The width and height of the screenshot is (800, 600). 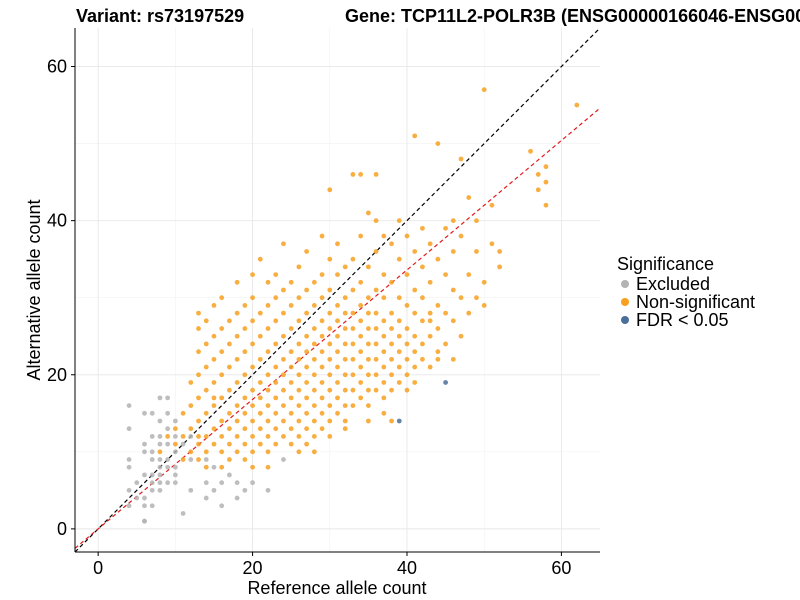 I want to click on legend-item: Non-significant, so click(x=688, y=302).